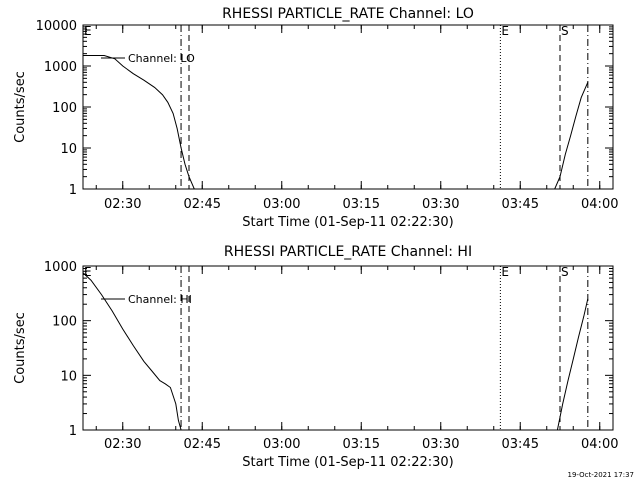 The width and height of the screenshot is (640, 480). I want to click on chart-title: RHESSI PARTICLE_RATE Channel: HI, so click(348, 252).